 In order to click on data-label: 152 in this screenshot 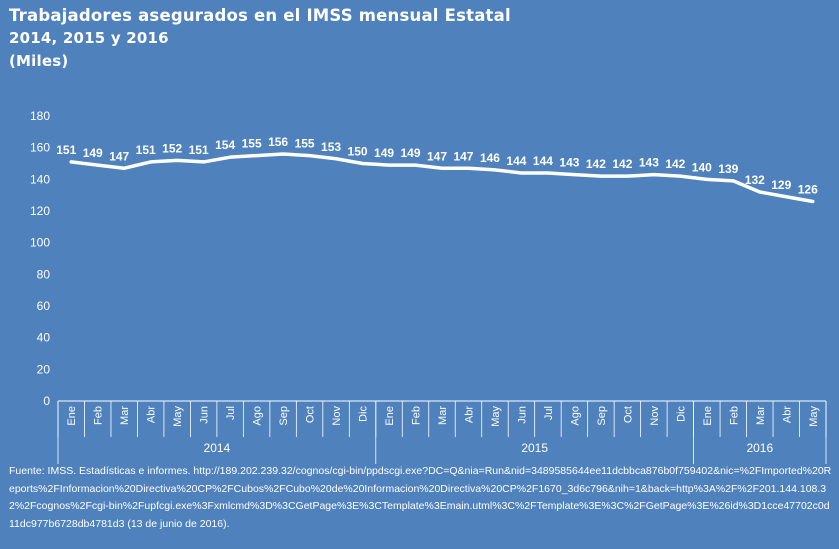, I will do `click(172, 148)`.